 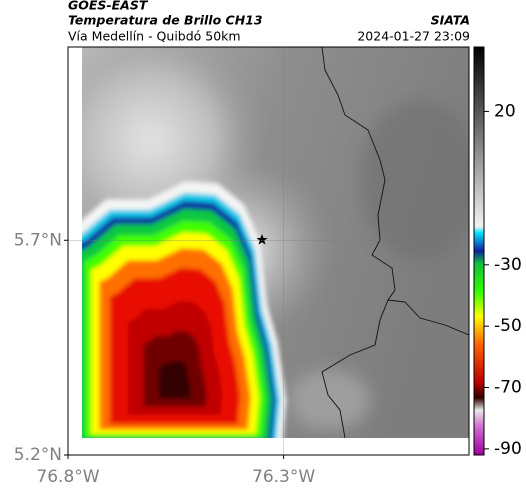 What do you see at coordinates (175, 379) in the screenshot?
I see `cloud-layer` at bounding box center [175, 379].